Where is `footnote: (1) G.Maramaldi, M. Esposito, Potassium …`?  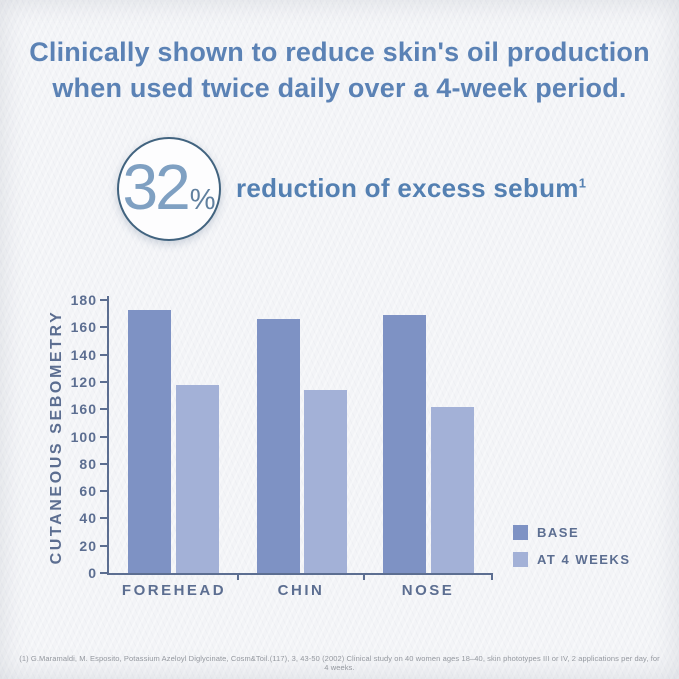 footnote: (1) G.Maramaldi, M. Esposito, Potassium … is located at coordinates (339, 663).